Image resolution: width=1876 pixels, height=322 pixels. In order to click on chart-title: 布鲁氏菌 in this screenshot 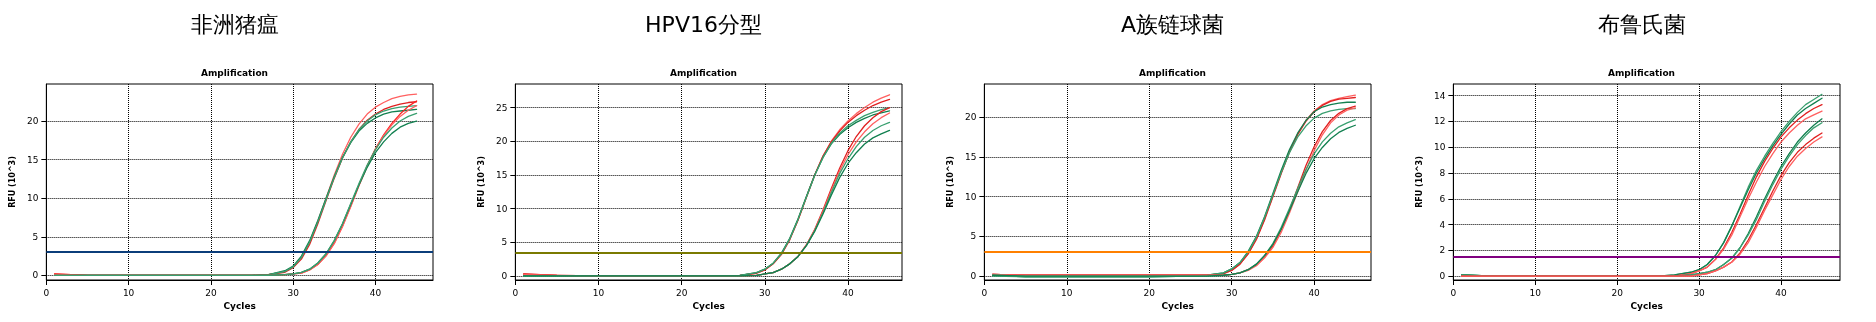, I will do `click(1641, 24)`.